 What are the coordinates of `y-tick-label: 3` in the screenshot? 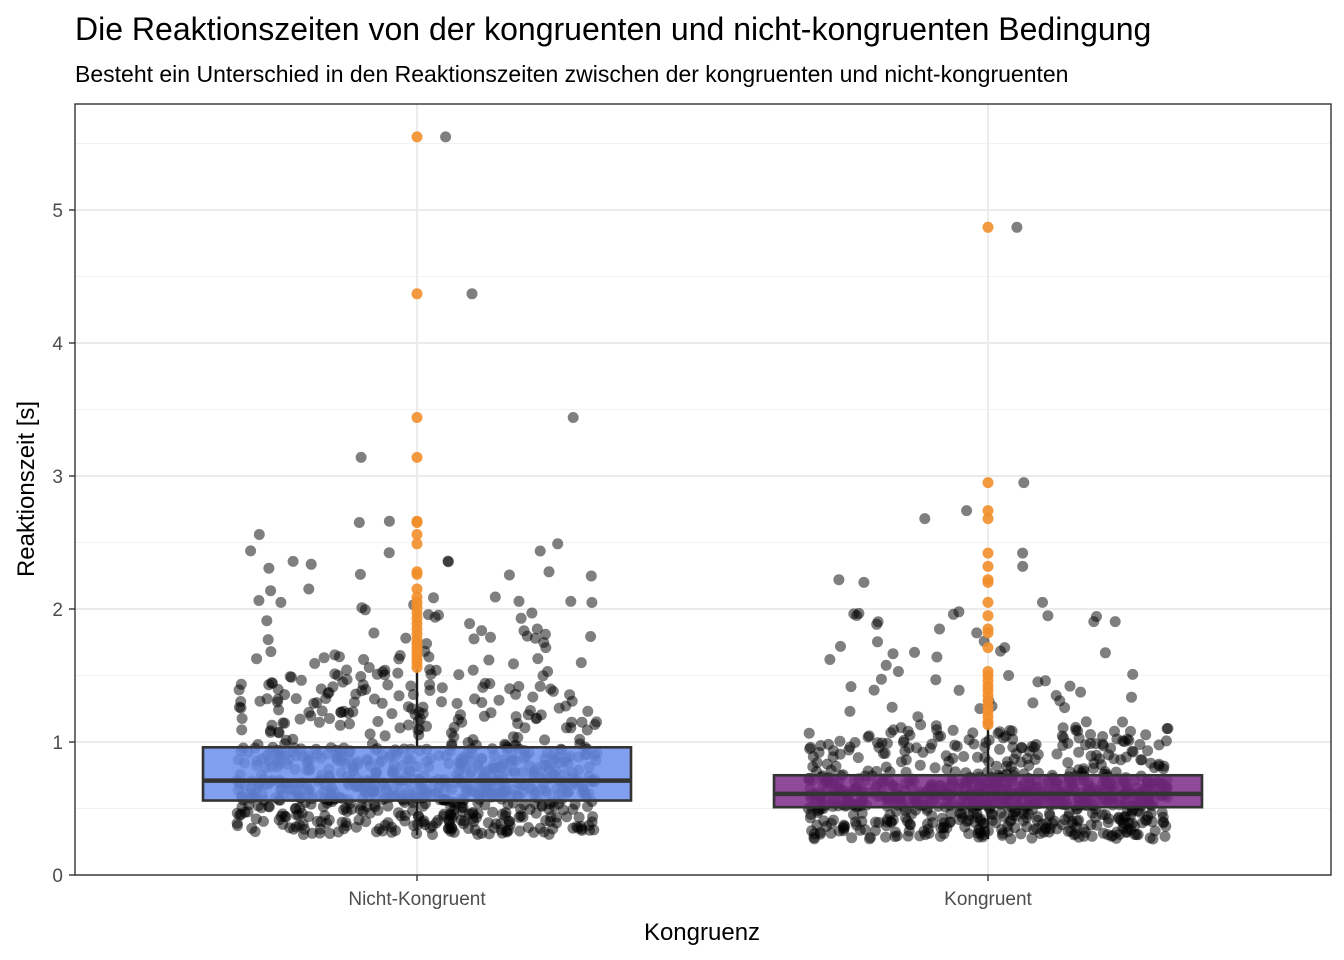 It's located at (57, 477).